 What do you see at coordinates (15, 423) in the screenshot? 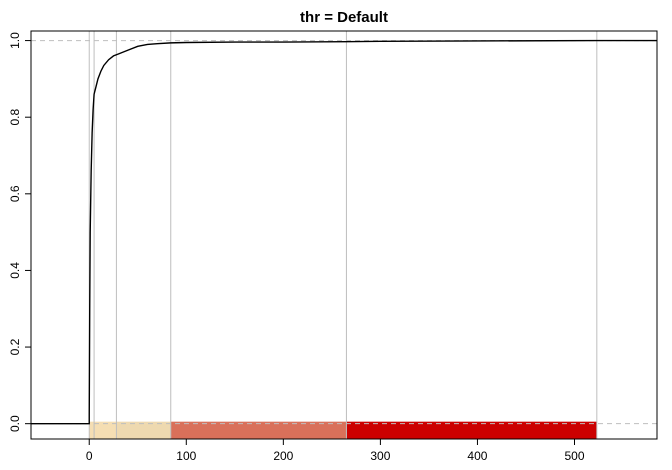
I see `y-tick-label-0: 0.0` at bounding box center [15, 423].